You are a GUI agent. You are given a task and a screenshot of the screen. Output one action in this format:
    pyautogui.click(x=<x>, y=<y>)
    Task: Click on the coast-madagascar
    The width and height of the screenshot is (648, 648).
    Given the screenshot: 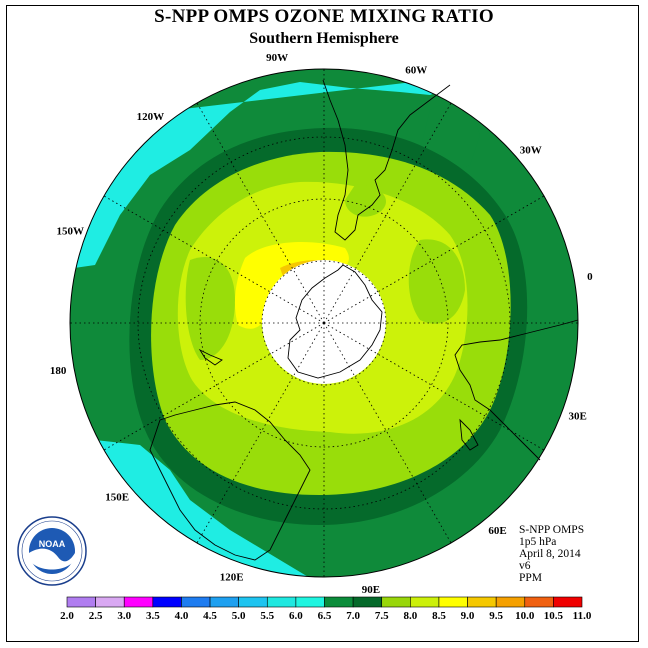 What is the action you would take?
    pyautogui.click(x=469, y=434)
    